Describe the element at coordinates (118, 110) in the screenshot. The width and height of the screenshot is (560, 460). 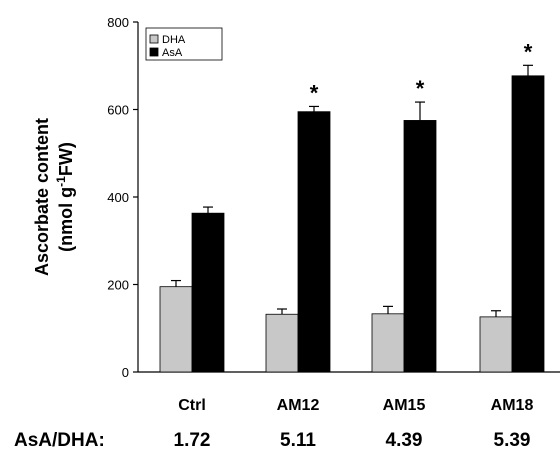
I see `y-tick-label-600: 600` at that location.